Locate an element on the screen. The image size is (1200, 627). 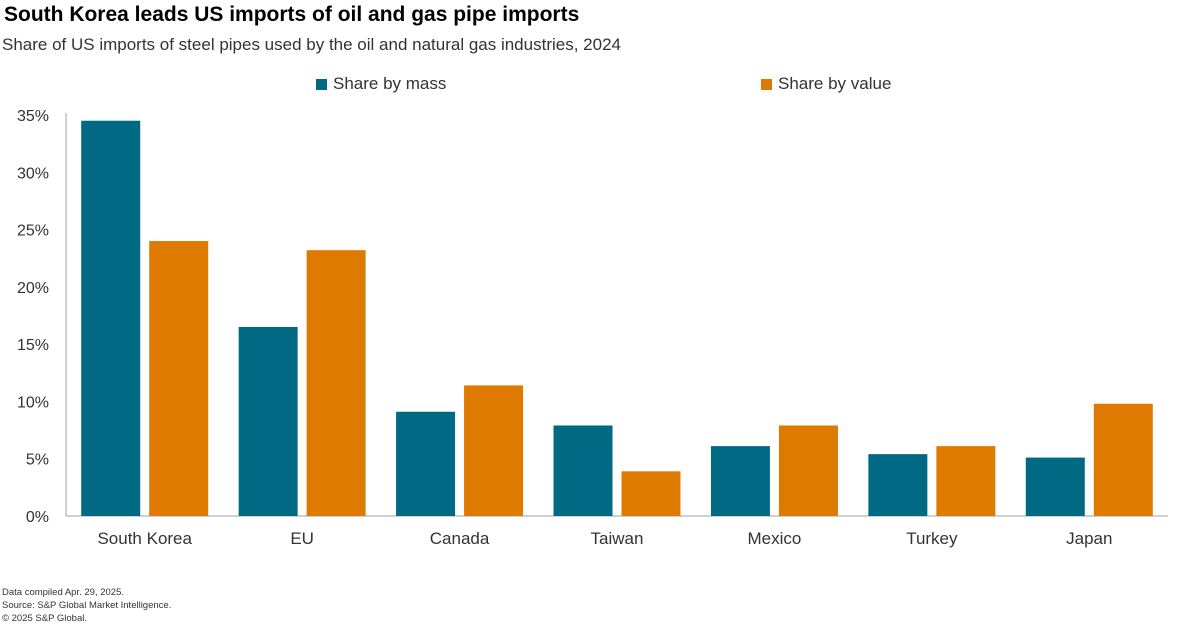
legend-item-mass: Share by mass is located at coordinates (381, 84).